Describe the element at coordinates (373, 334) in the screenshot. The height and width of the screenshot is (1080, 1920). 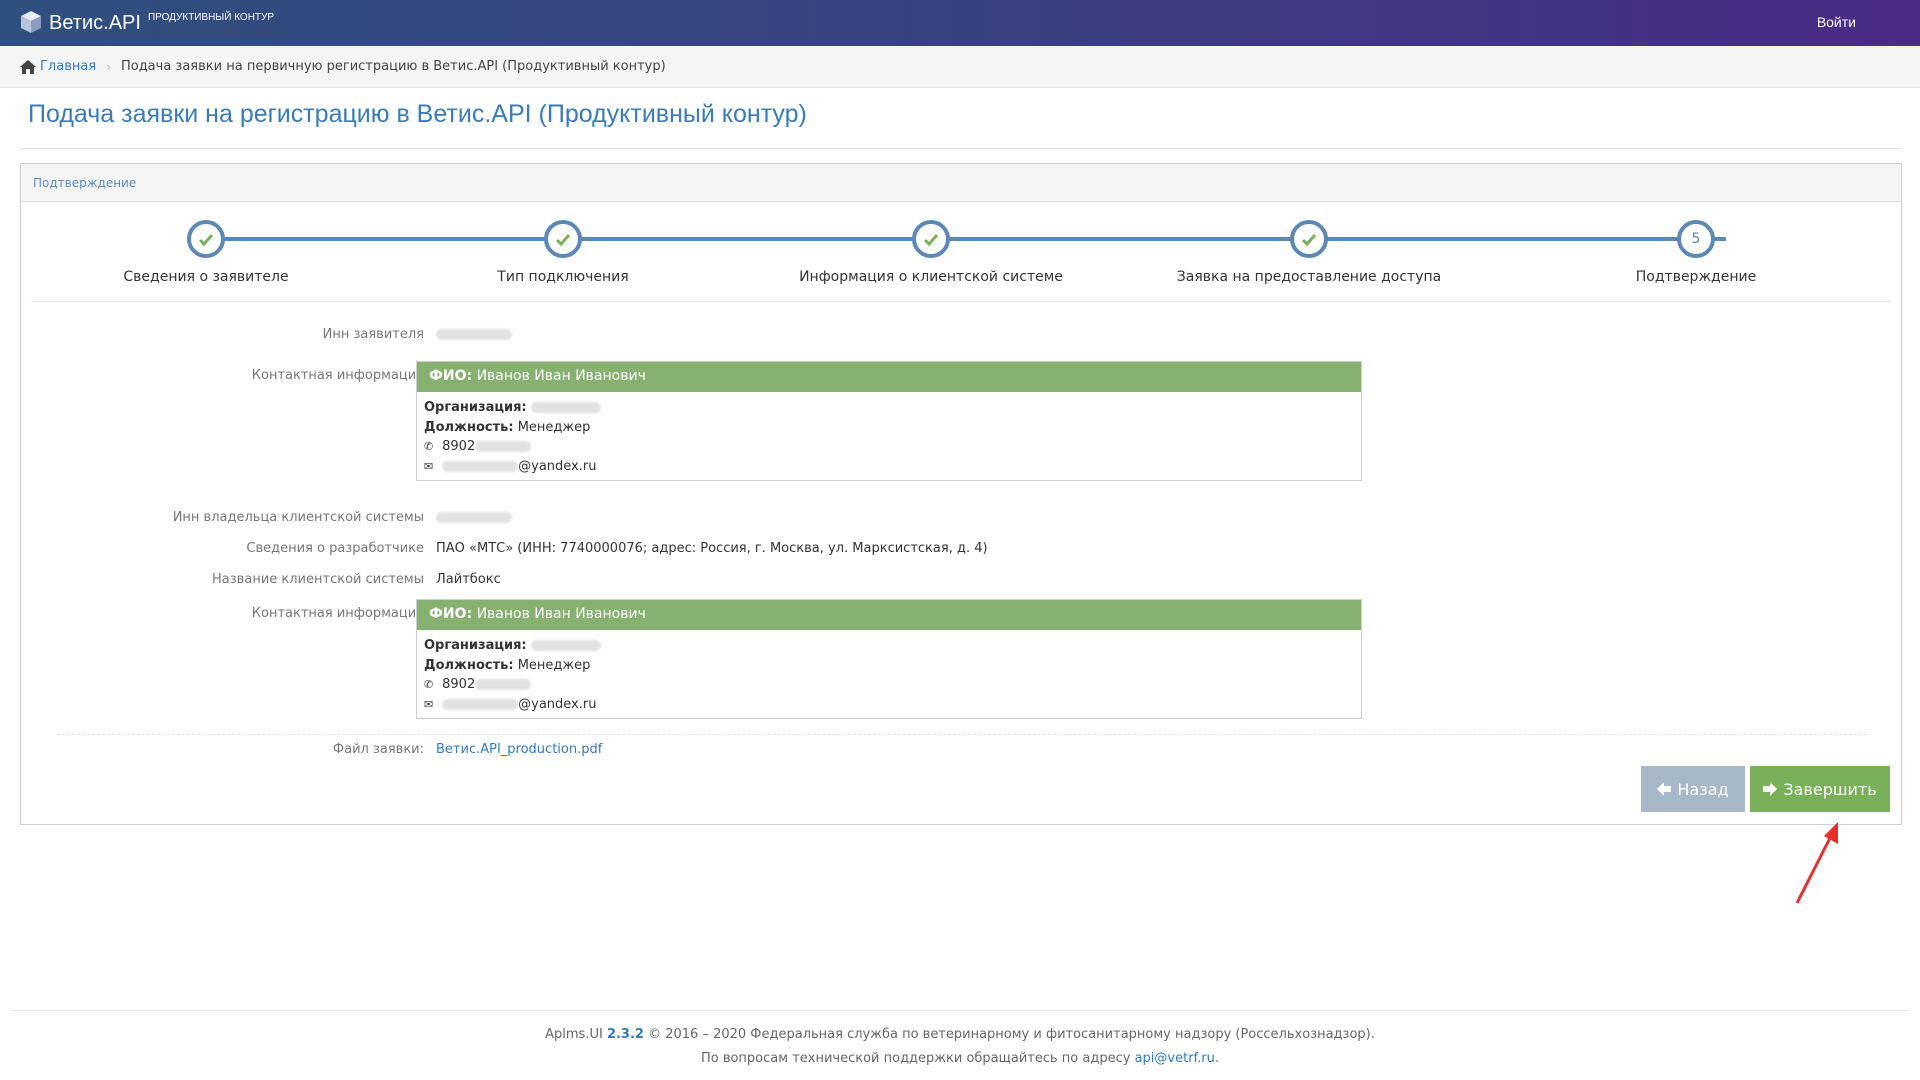
I see `applicant-inn-label: Инн заявителя` at that location.